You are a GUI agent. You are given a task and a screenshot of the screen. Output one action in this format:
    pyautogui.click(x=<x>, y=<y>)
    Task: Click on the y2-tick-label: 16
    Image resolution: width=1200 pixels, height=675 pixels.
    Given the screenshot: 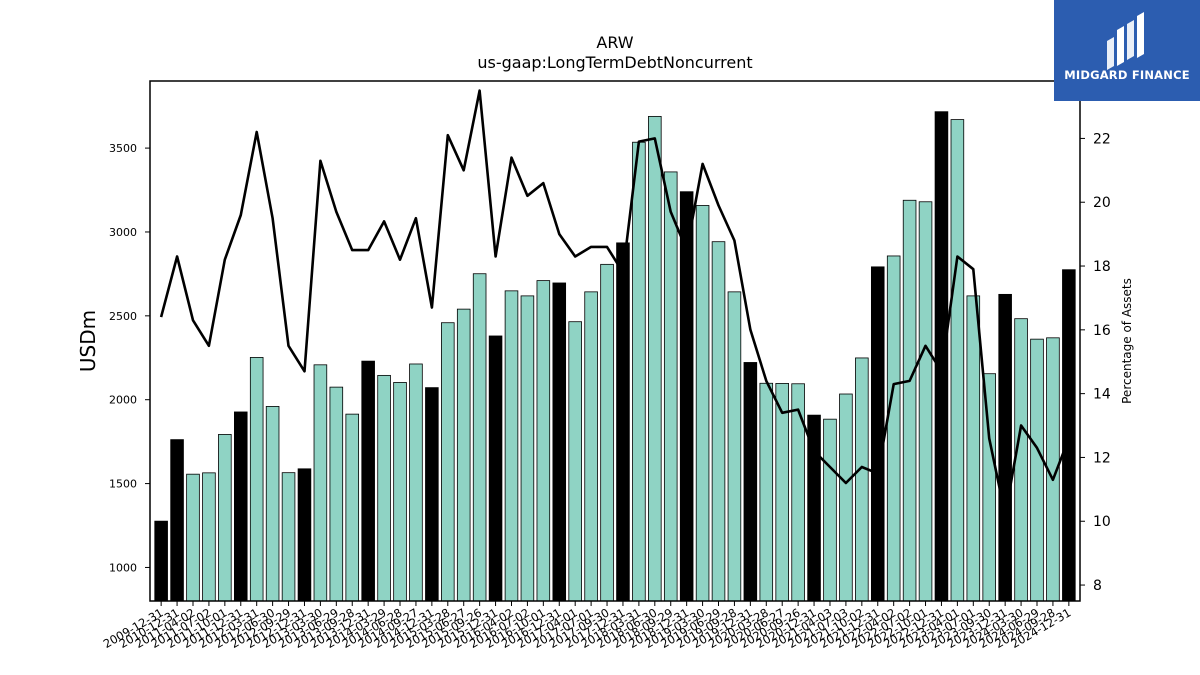 What is the action you would take?
    pyautogui.click(x=1102, y=331)
    